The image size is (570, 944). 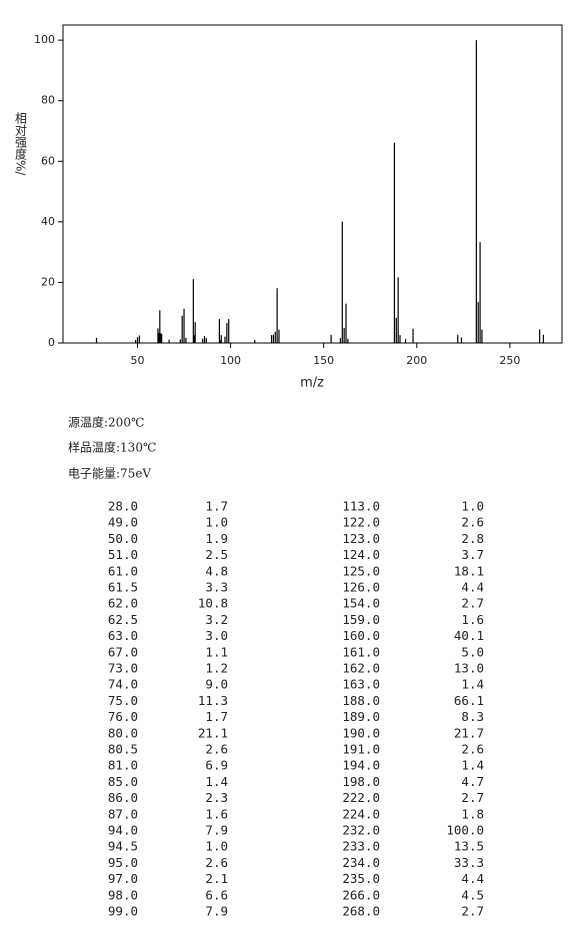 I want to click on table-cell: 126.0, so click(x=361, y=587).